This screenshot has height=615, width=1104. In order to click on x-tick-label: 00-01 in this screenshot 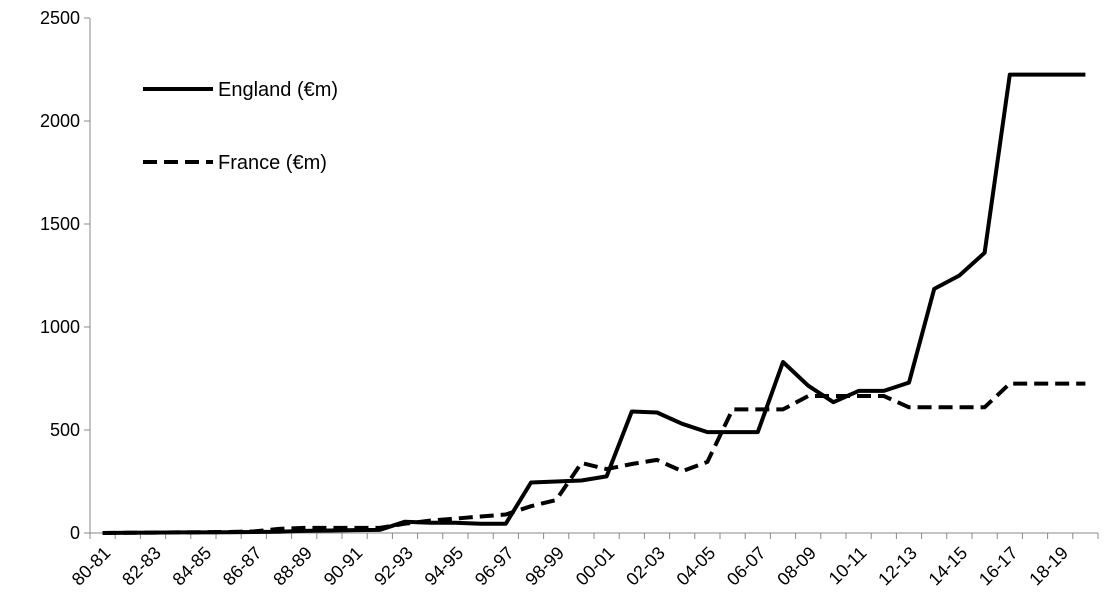, I will do `click(595, 566)`.